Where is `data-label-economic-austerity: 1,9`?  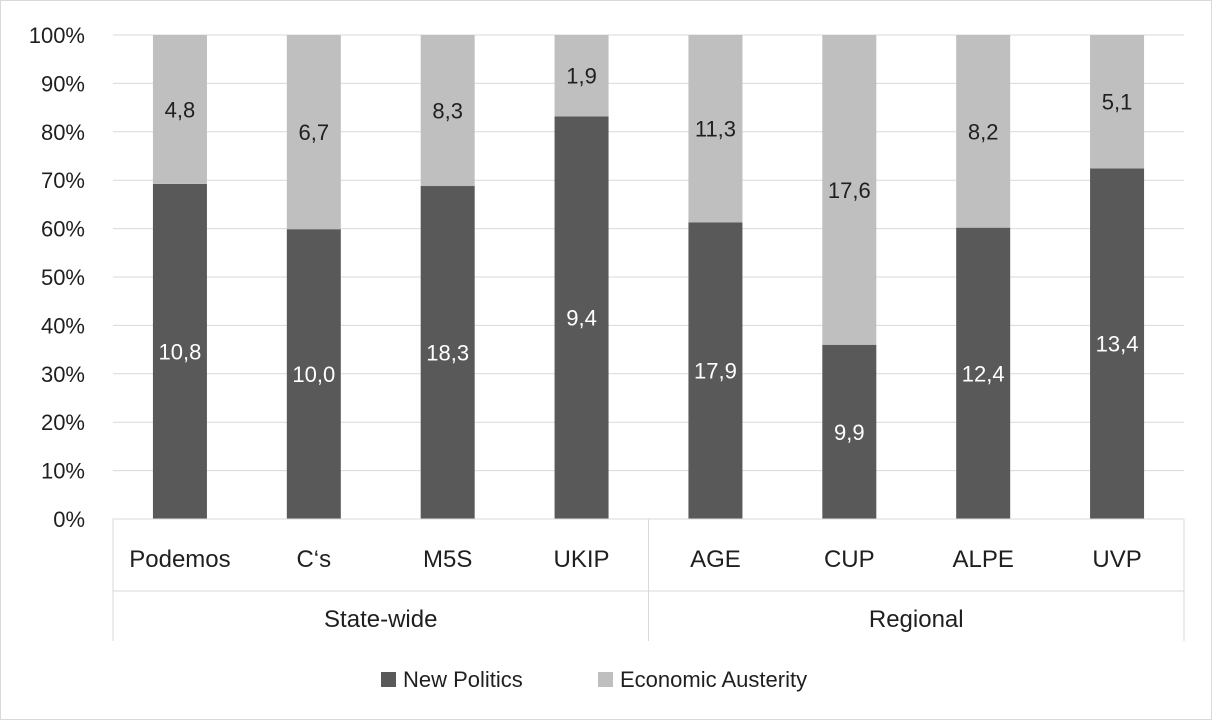
data-label-economic-austerity: 1,9 is located at coordinates (581, 76).